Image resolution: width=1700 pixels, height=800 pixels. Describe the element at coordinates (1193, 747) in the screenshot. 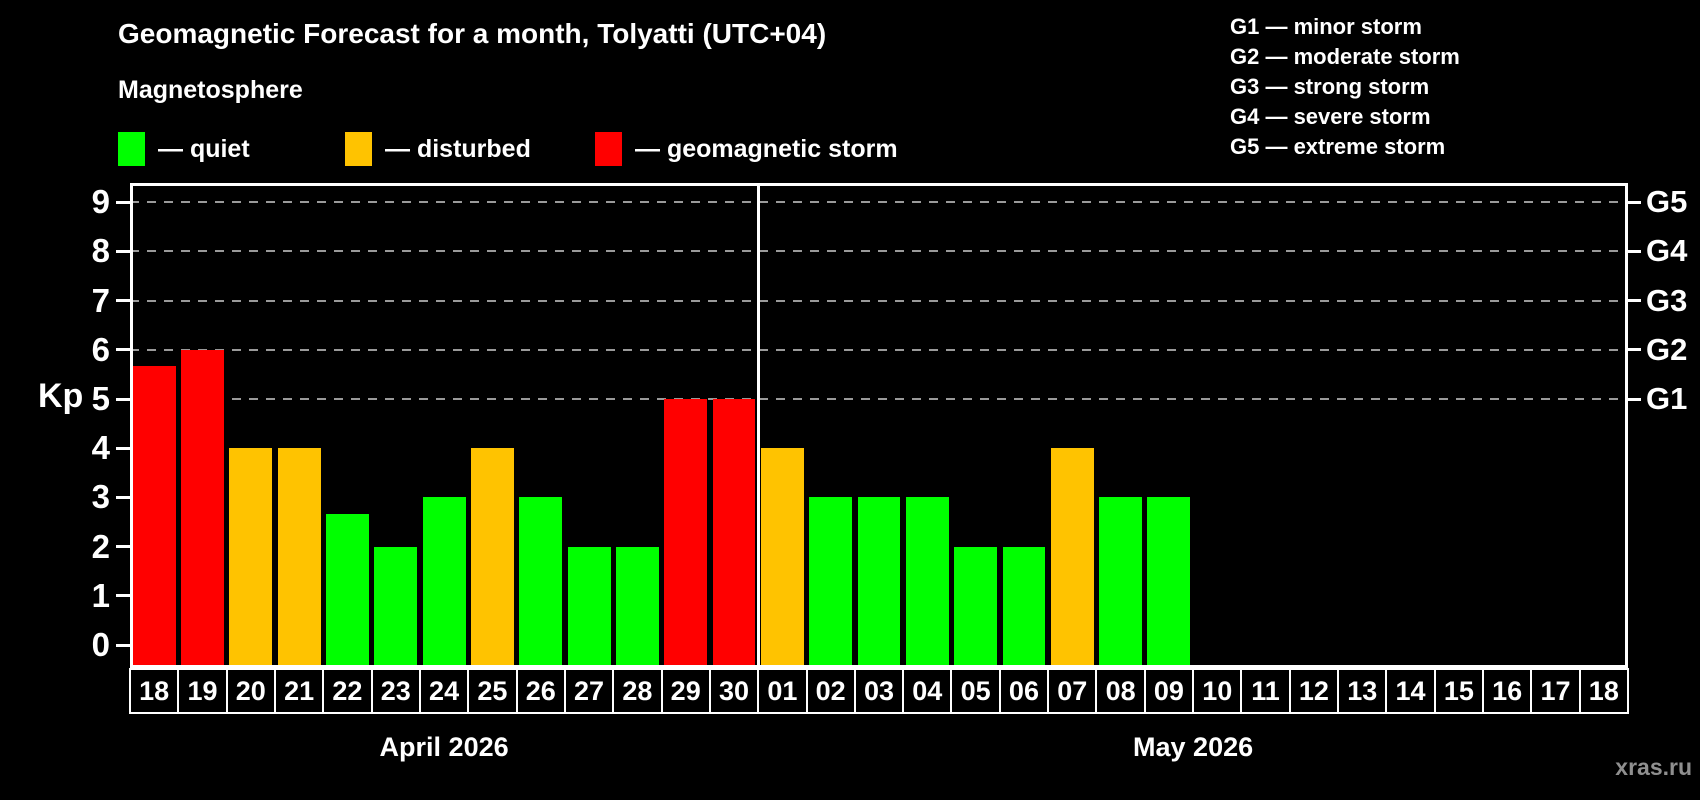

I see `month-label-1: May 2026` at that location.